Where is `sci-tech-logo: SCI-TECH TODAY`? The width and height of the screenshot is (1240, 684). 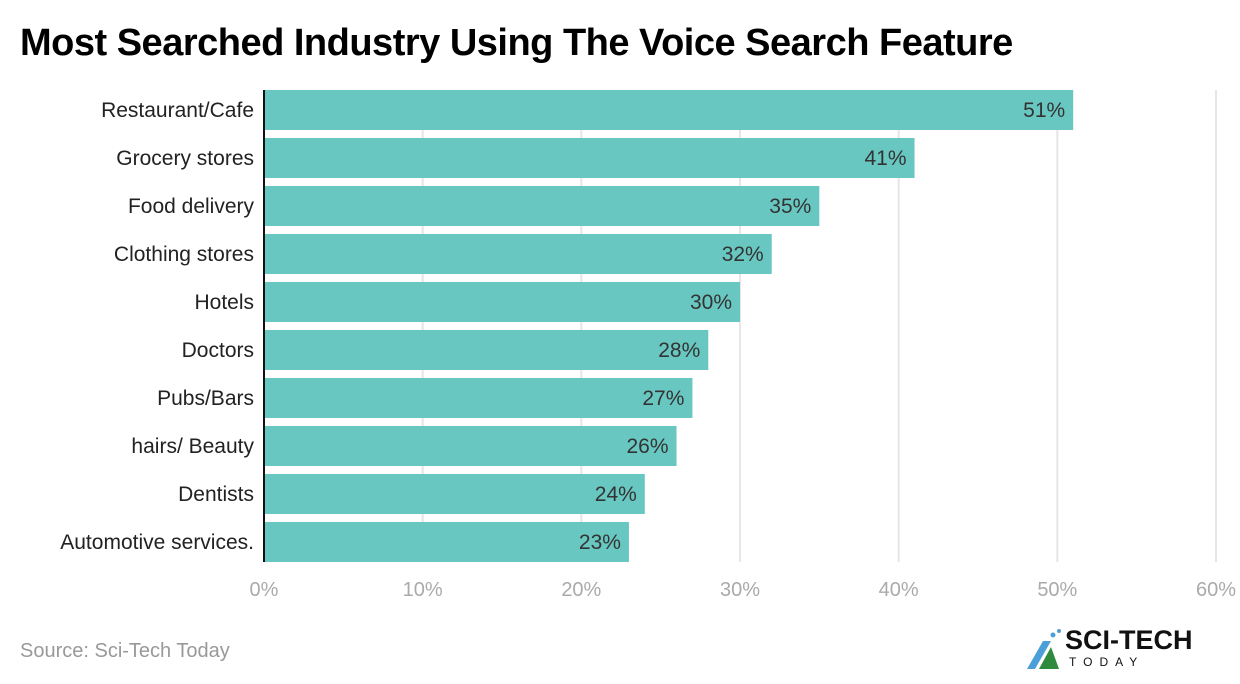 sci-tech-logo: SCI-TECH TODAY is located at coordinates (1125, 650).